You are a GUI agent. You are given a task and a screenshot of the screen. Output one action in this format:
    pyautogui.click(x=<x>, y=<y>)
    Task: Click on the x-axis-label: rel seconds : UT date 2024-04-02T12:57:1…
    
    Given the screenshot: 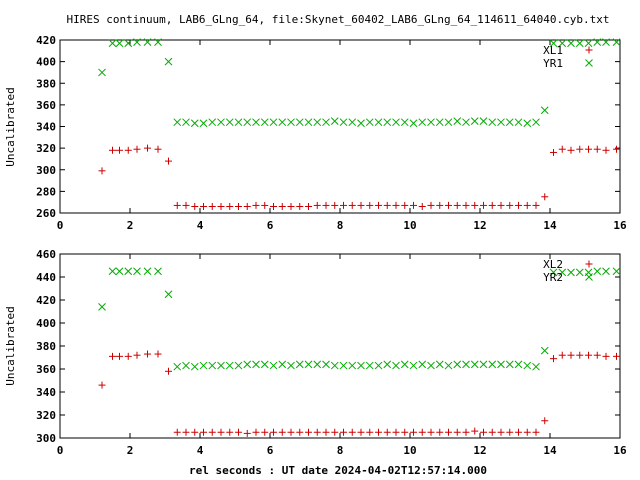 What is the action you would take?
    pyautogui.click(x=338, y=470)
    